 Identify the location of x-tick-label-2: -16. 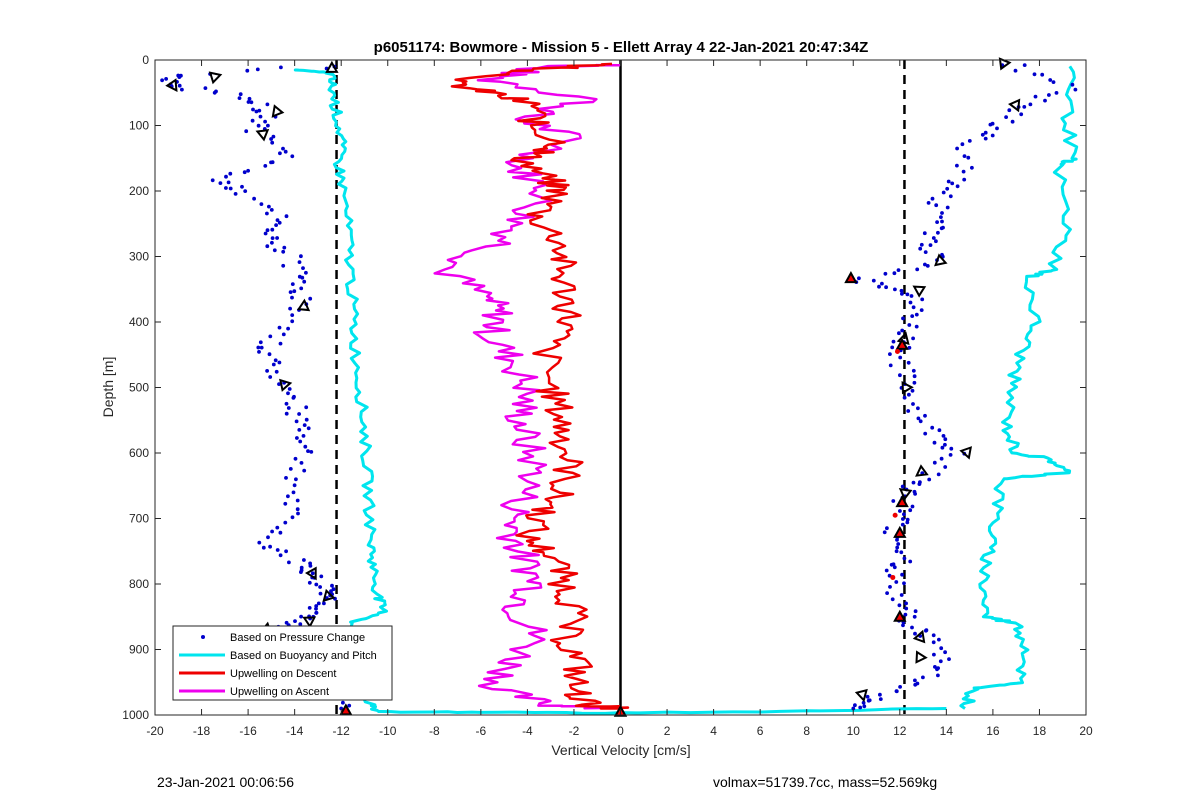
(248, 731).